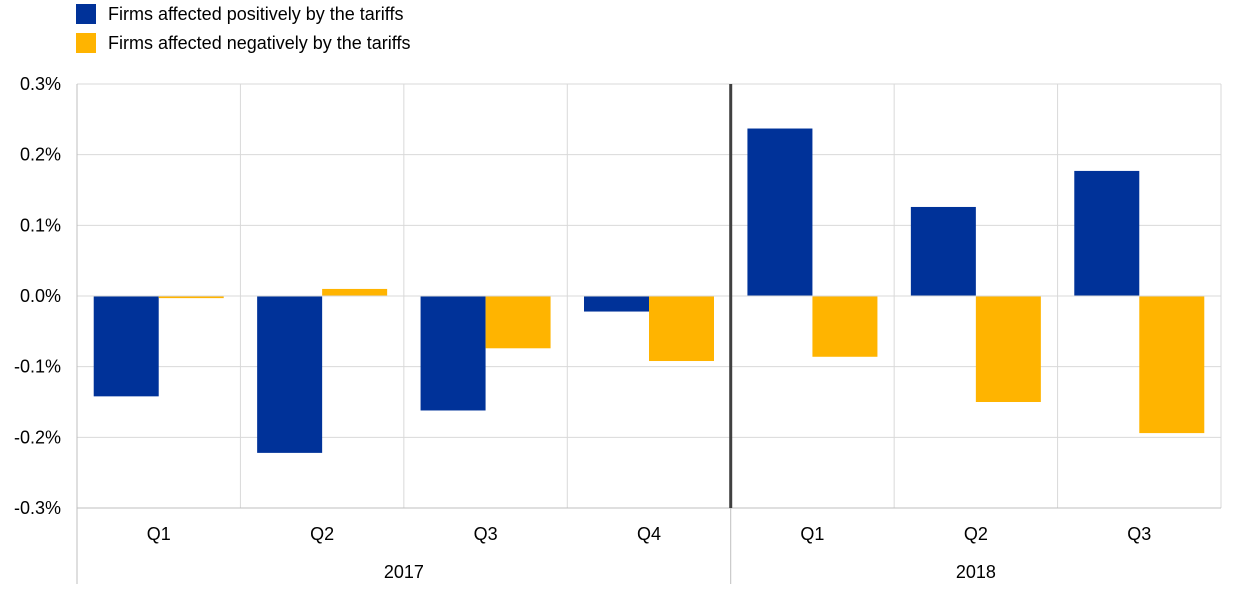  I want to click on y-tick-label: 0.0%, so click(40, 296).